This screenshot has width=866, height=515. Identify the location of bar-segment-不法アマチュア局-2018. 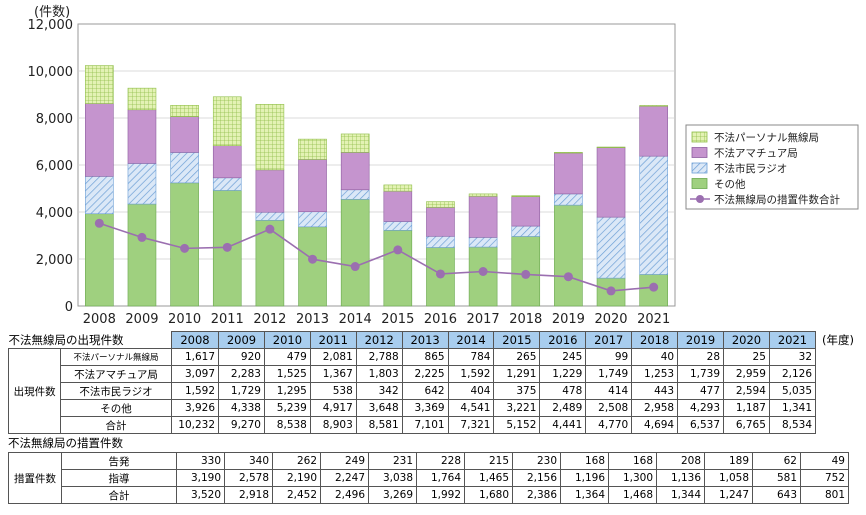
(526, 211).